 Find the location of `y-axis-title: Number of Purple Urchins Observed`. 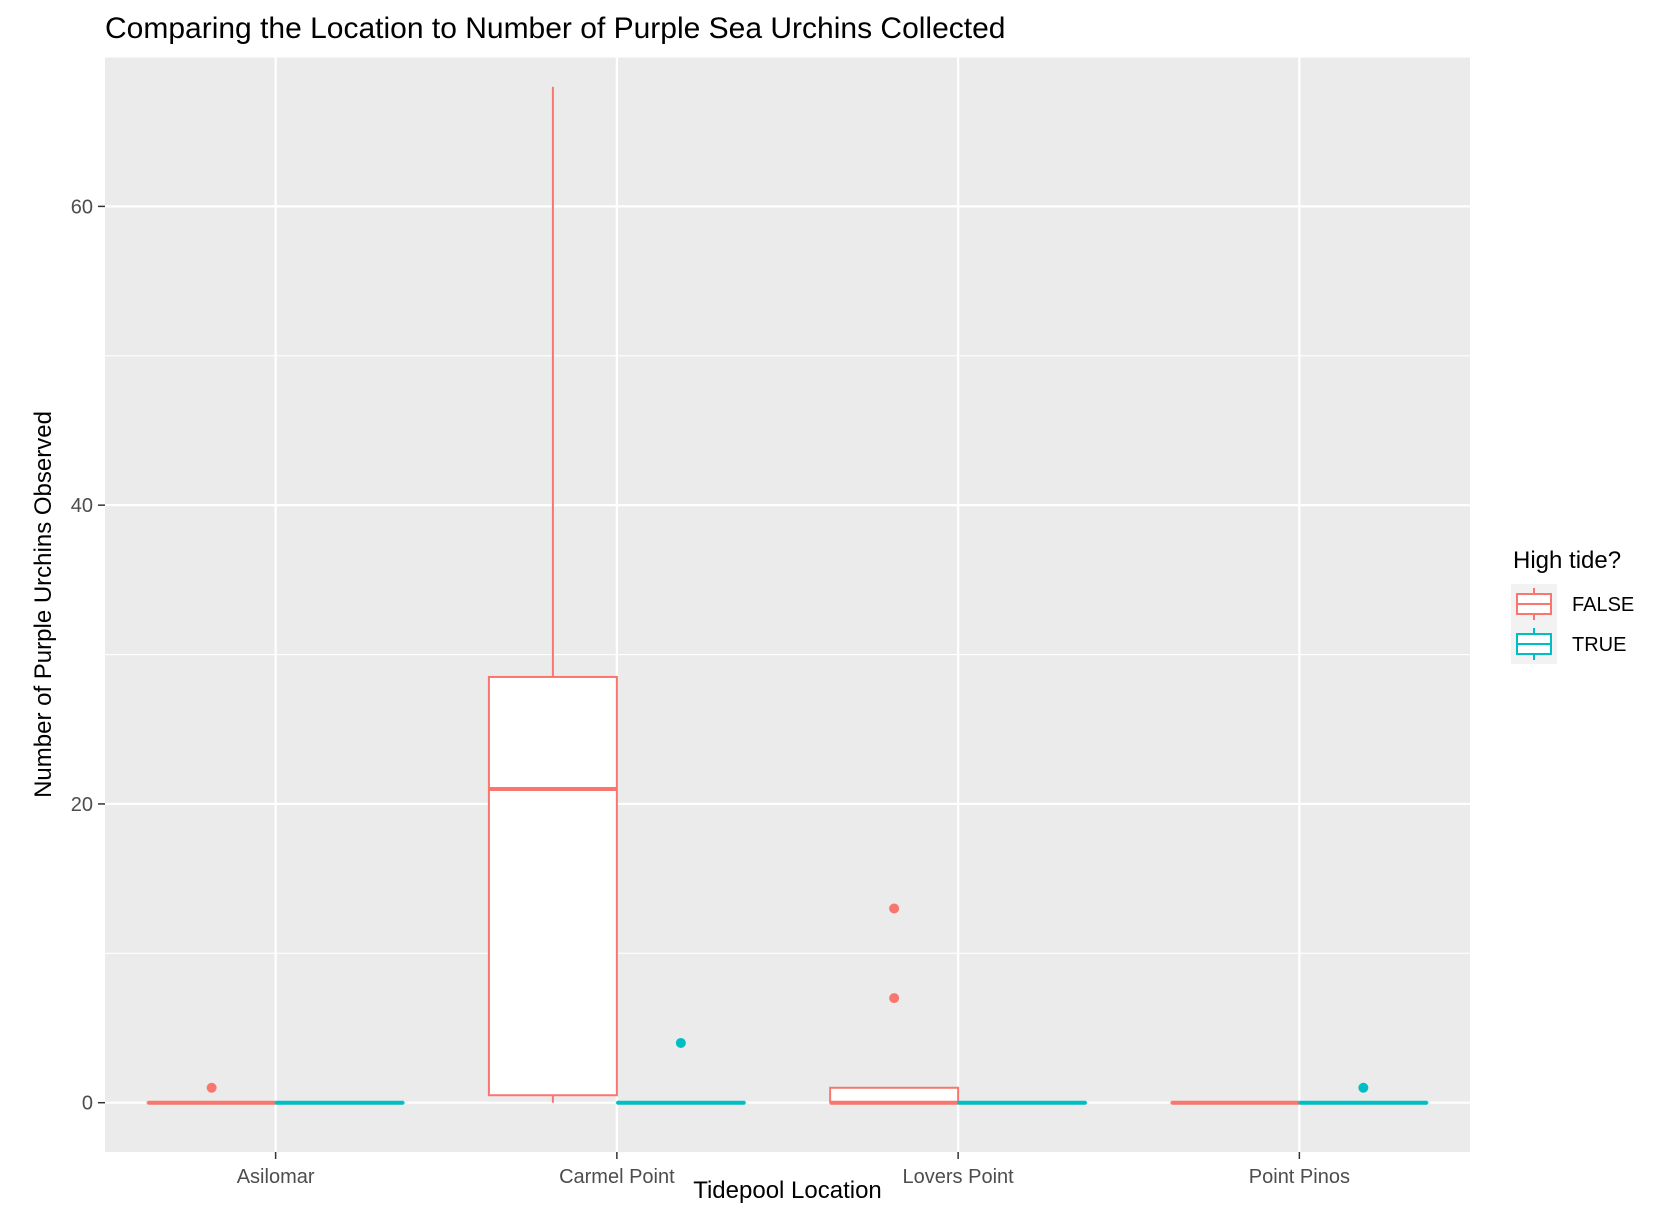

y-axis-title: Number of Purple Urchins Observed is located at coordinates (43, 604).